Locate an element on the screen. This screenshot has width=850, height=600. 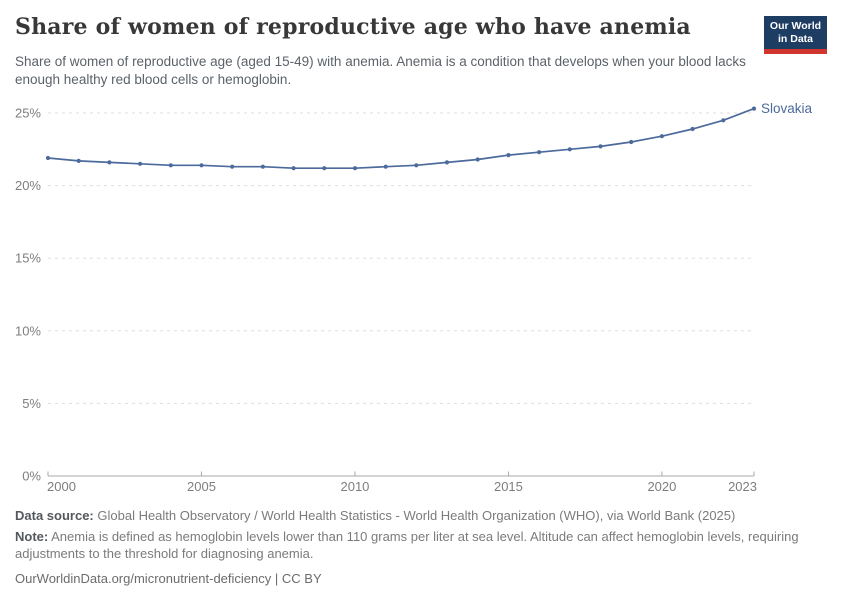
series-label: Slovakia is located at coordinates (787, 108).